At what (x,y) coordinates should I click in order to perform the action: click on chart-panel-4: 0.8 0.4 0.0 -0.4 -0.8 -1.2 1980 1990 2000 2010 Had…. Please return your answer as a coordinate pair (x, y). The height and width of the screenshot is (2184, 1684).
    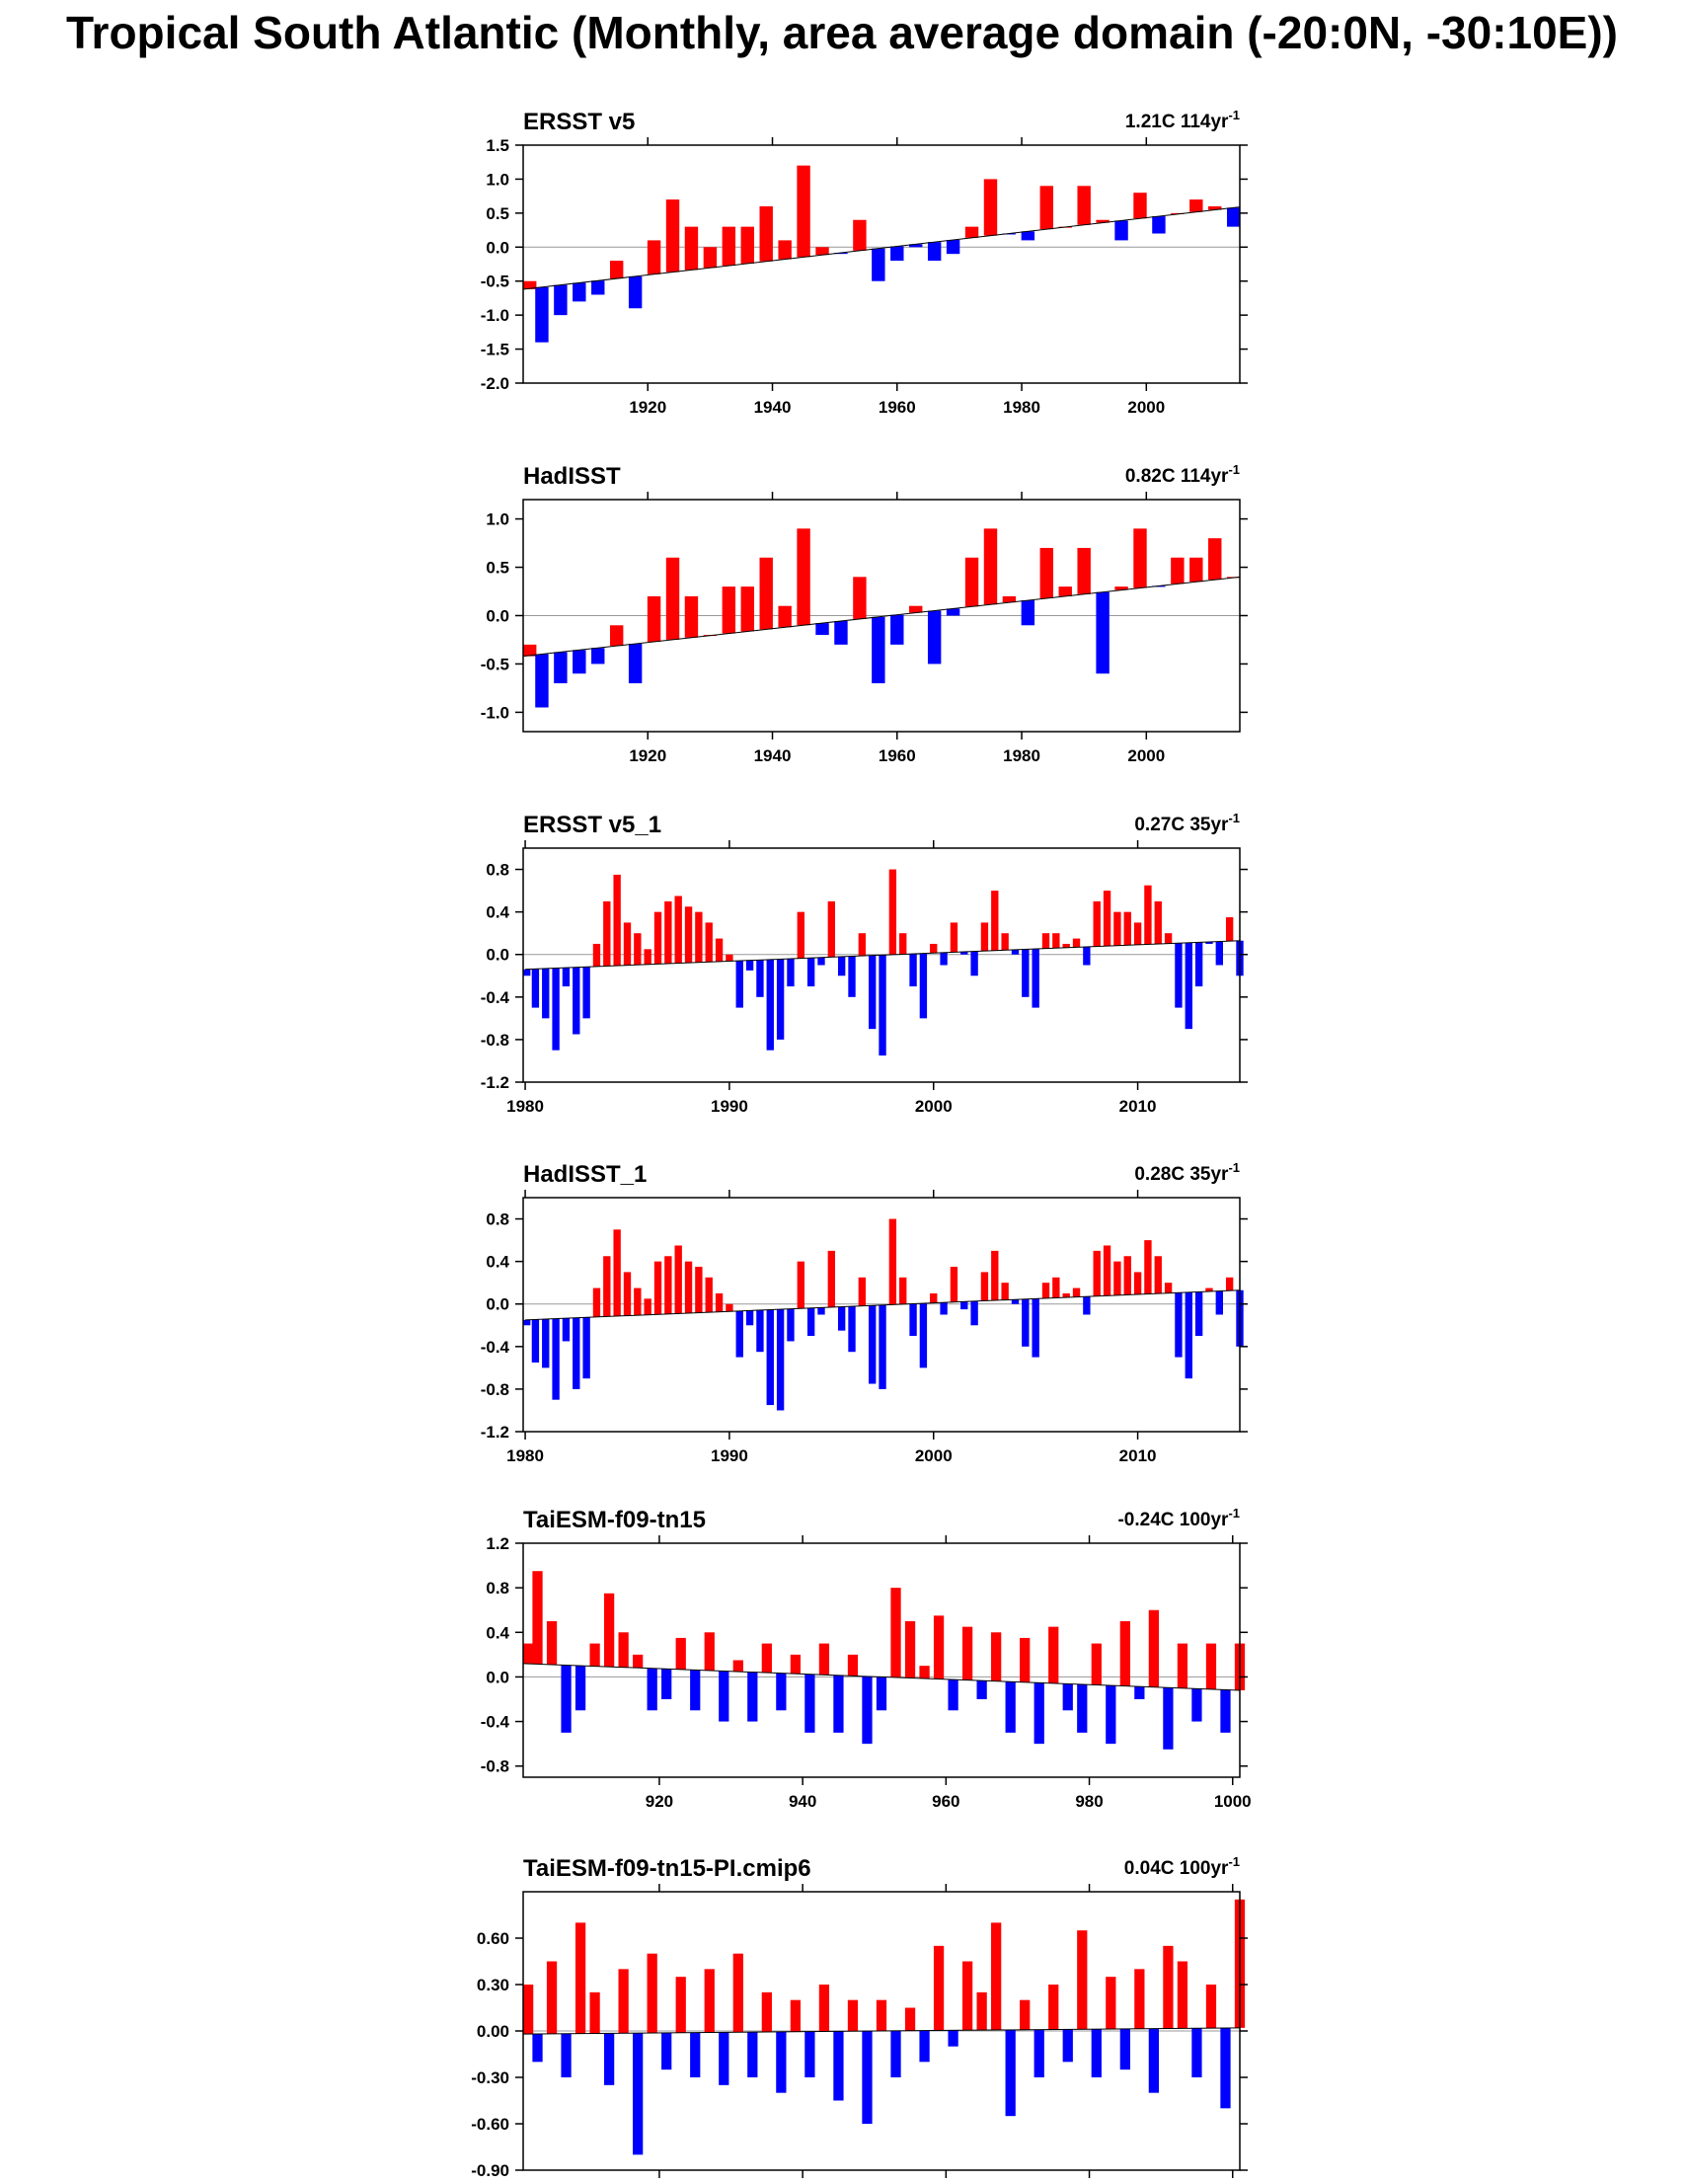
    Looking at the image, I should click on (864, 1312).